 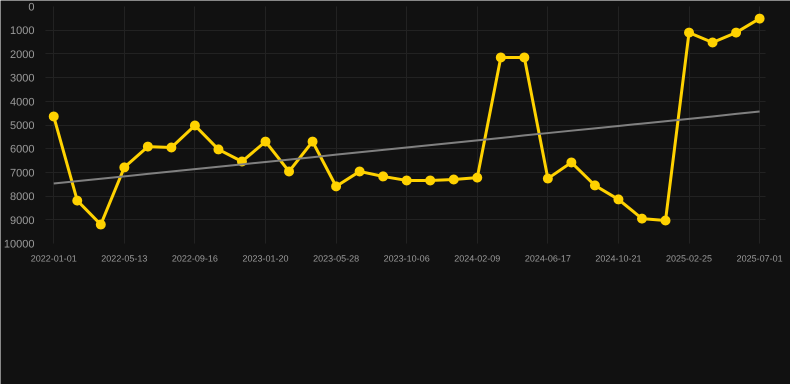 I want to click on x-tick-label: 2023-01-20, so click(x=265, y=259).